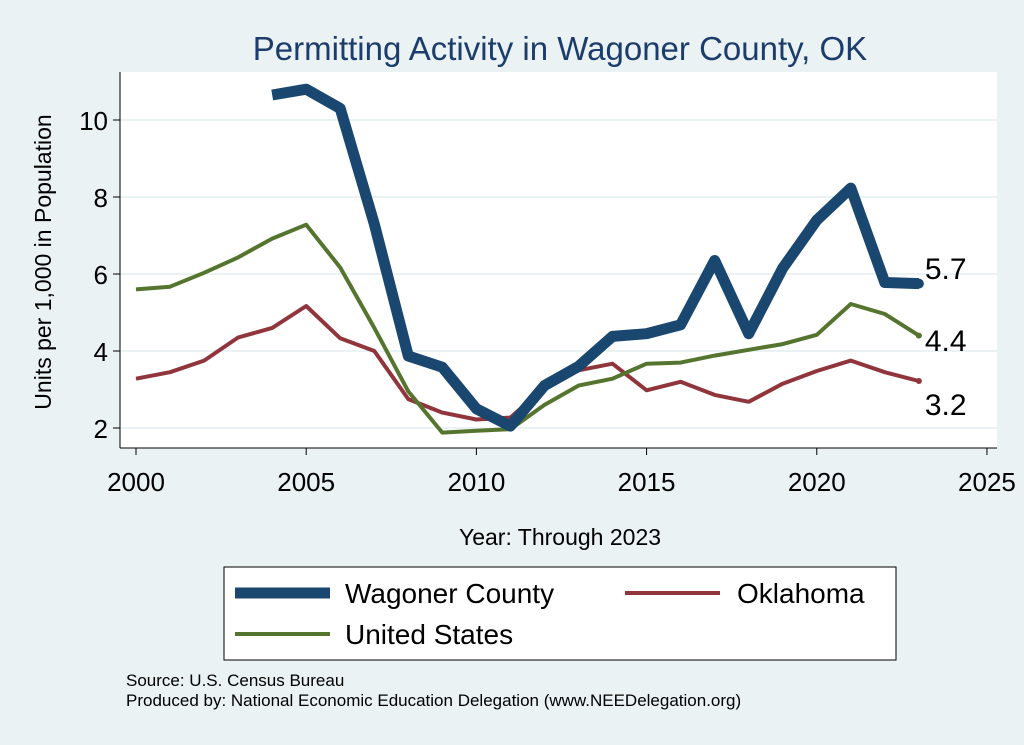  I want to click on series-endpoint-wagoner-county, so click(918, 283).